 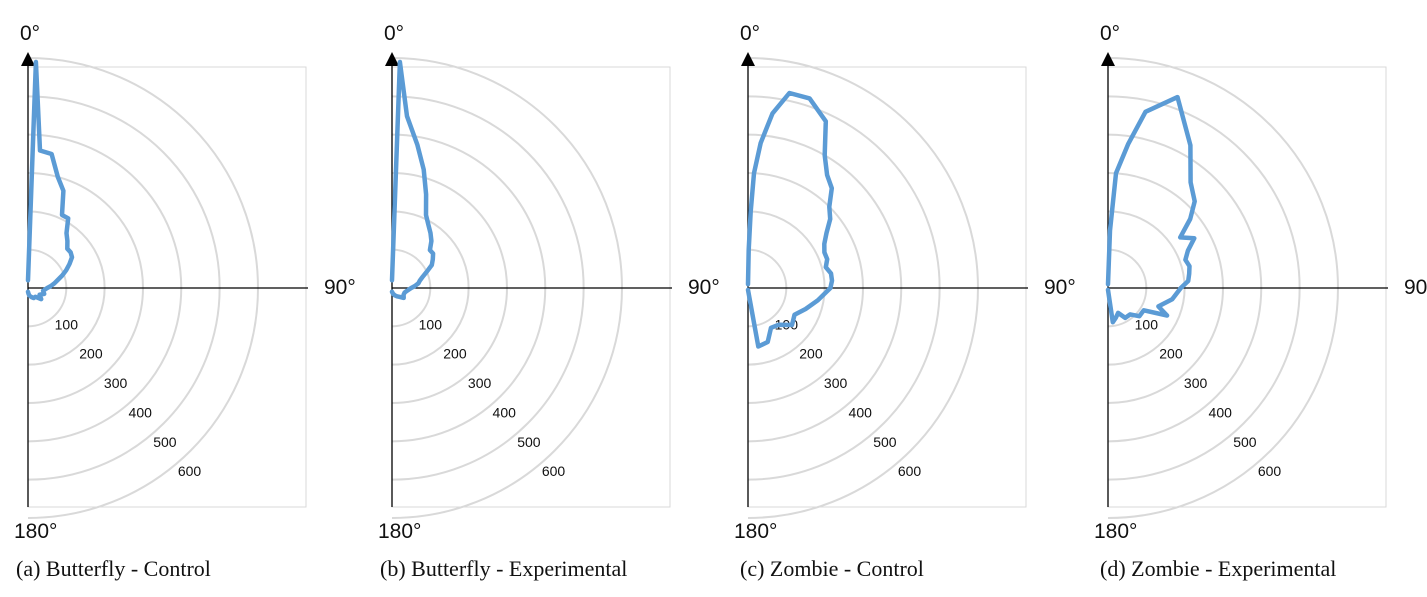 What do you see at coordinates (832, 568) in the screenshot?
I see `subfigure-caption: (c) Zombie - Control` at bounding box center [832, 568].